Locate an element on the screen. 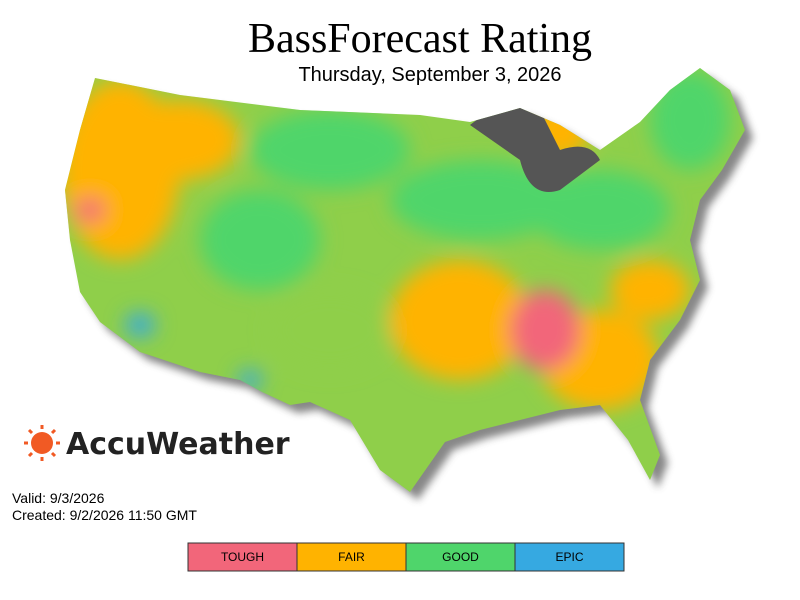 The image size is (800, 600). legend: TOUGH FAIR GOOD EPIC is located at coordinates (406, 557).